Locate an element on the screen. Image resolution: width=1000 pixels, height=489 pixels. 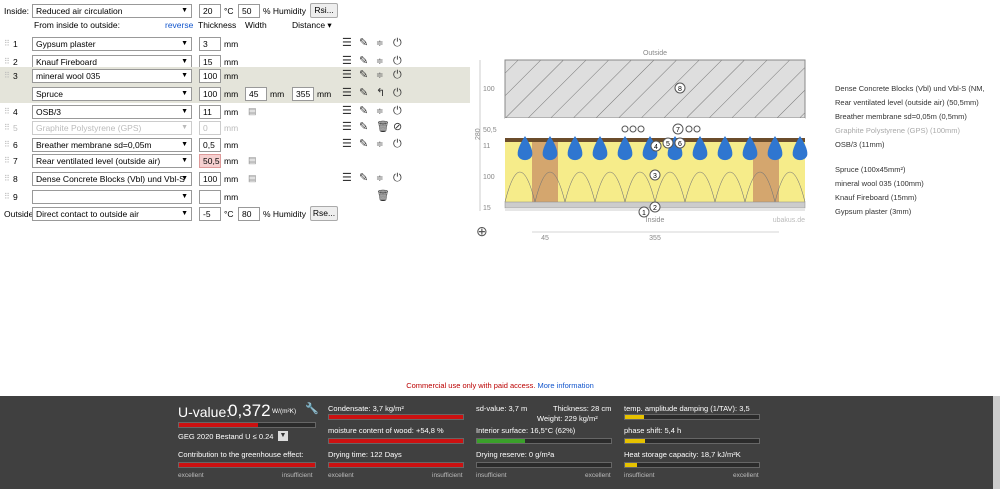
layer-thickness-input: 3 is located at coordinates (210, 44).